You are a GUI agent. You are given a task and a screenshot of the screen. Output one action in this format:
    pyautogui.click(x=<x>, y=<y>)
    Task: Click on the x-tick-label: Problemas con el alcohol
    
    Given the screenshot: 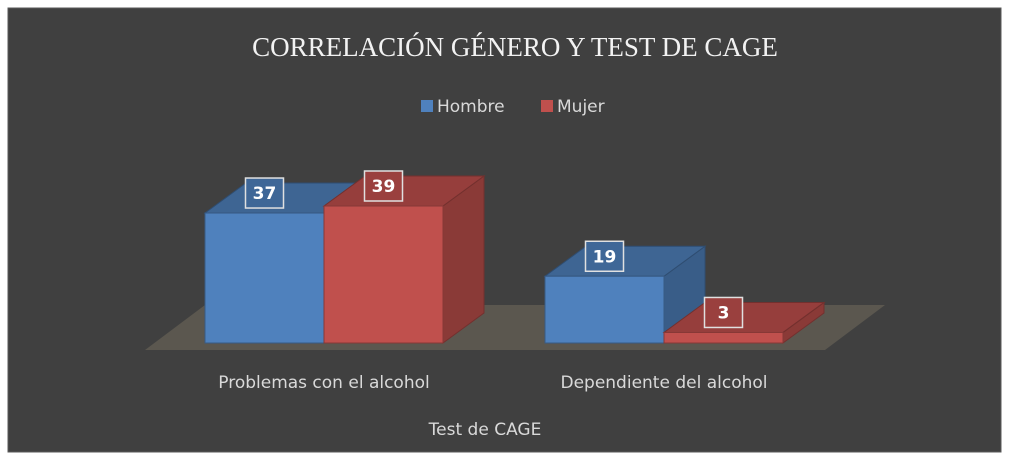 What is the action you would take?
    pyautogui.click(x=323, y=383)
    